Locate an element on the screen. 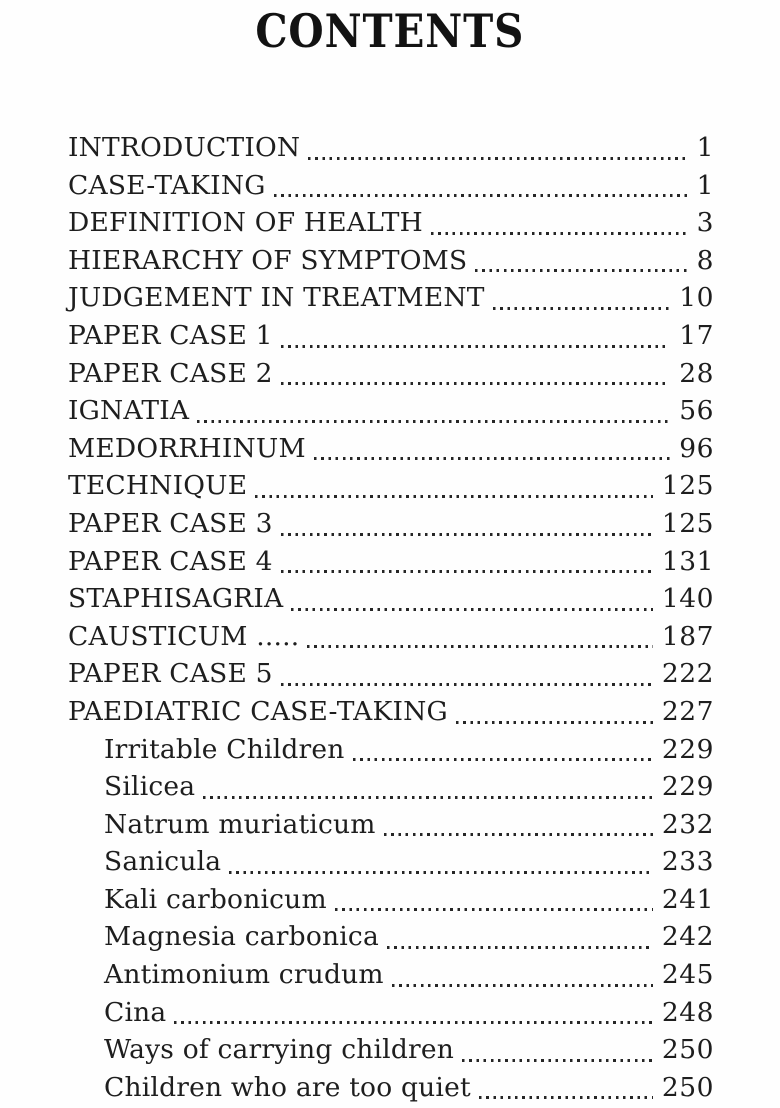 The image size is (780, 1108). toc-entry-title: IGNATIA is located at coordinates (129, 411).